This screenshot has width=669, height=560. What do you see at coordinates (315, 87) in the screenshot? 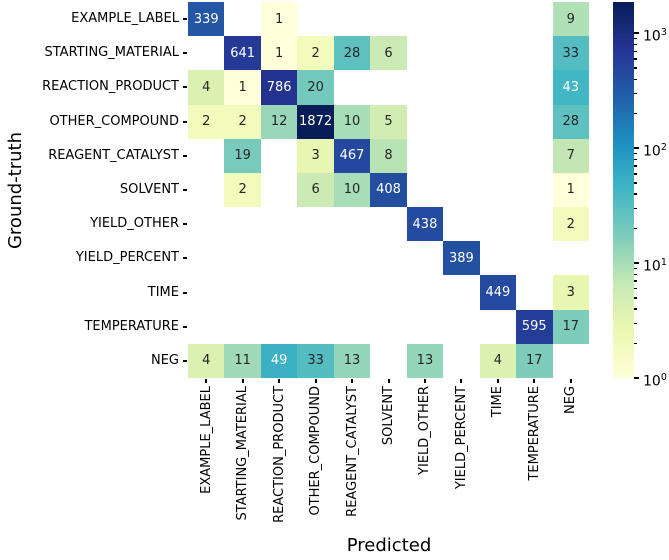
I see `heatmap-cell-REACTION_PRODUCT-OTHER_COMPOUND: 20` at bounding box center [315, 87].